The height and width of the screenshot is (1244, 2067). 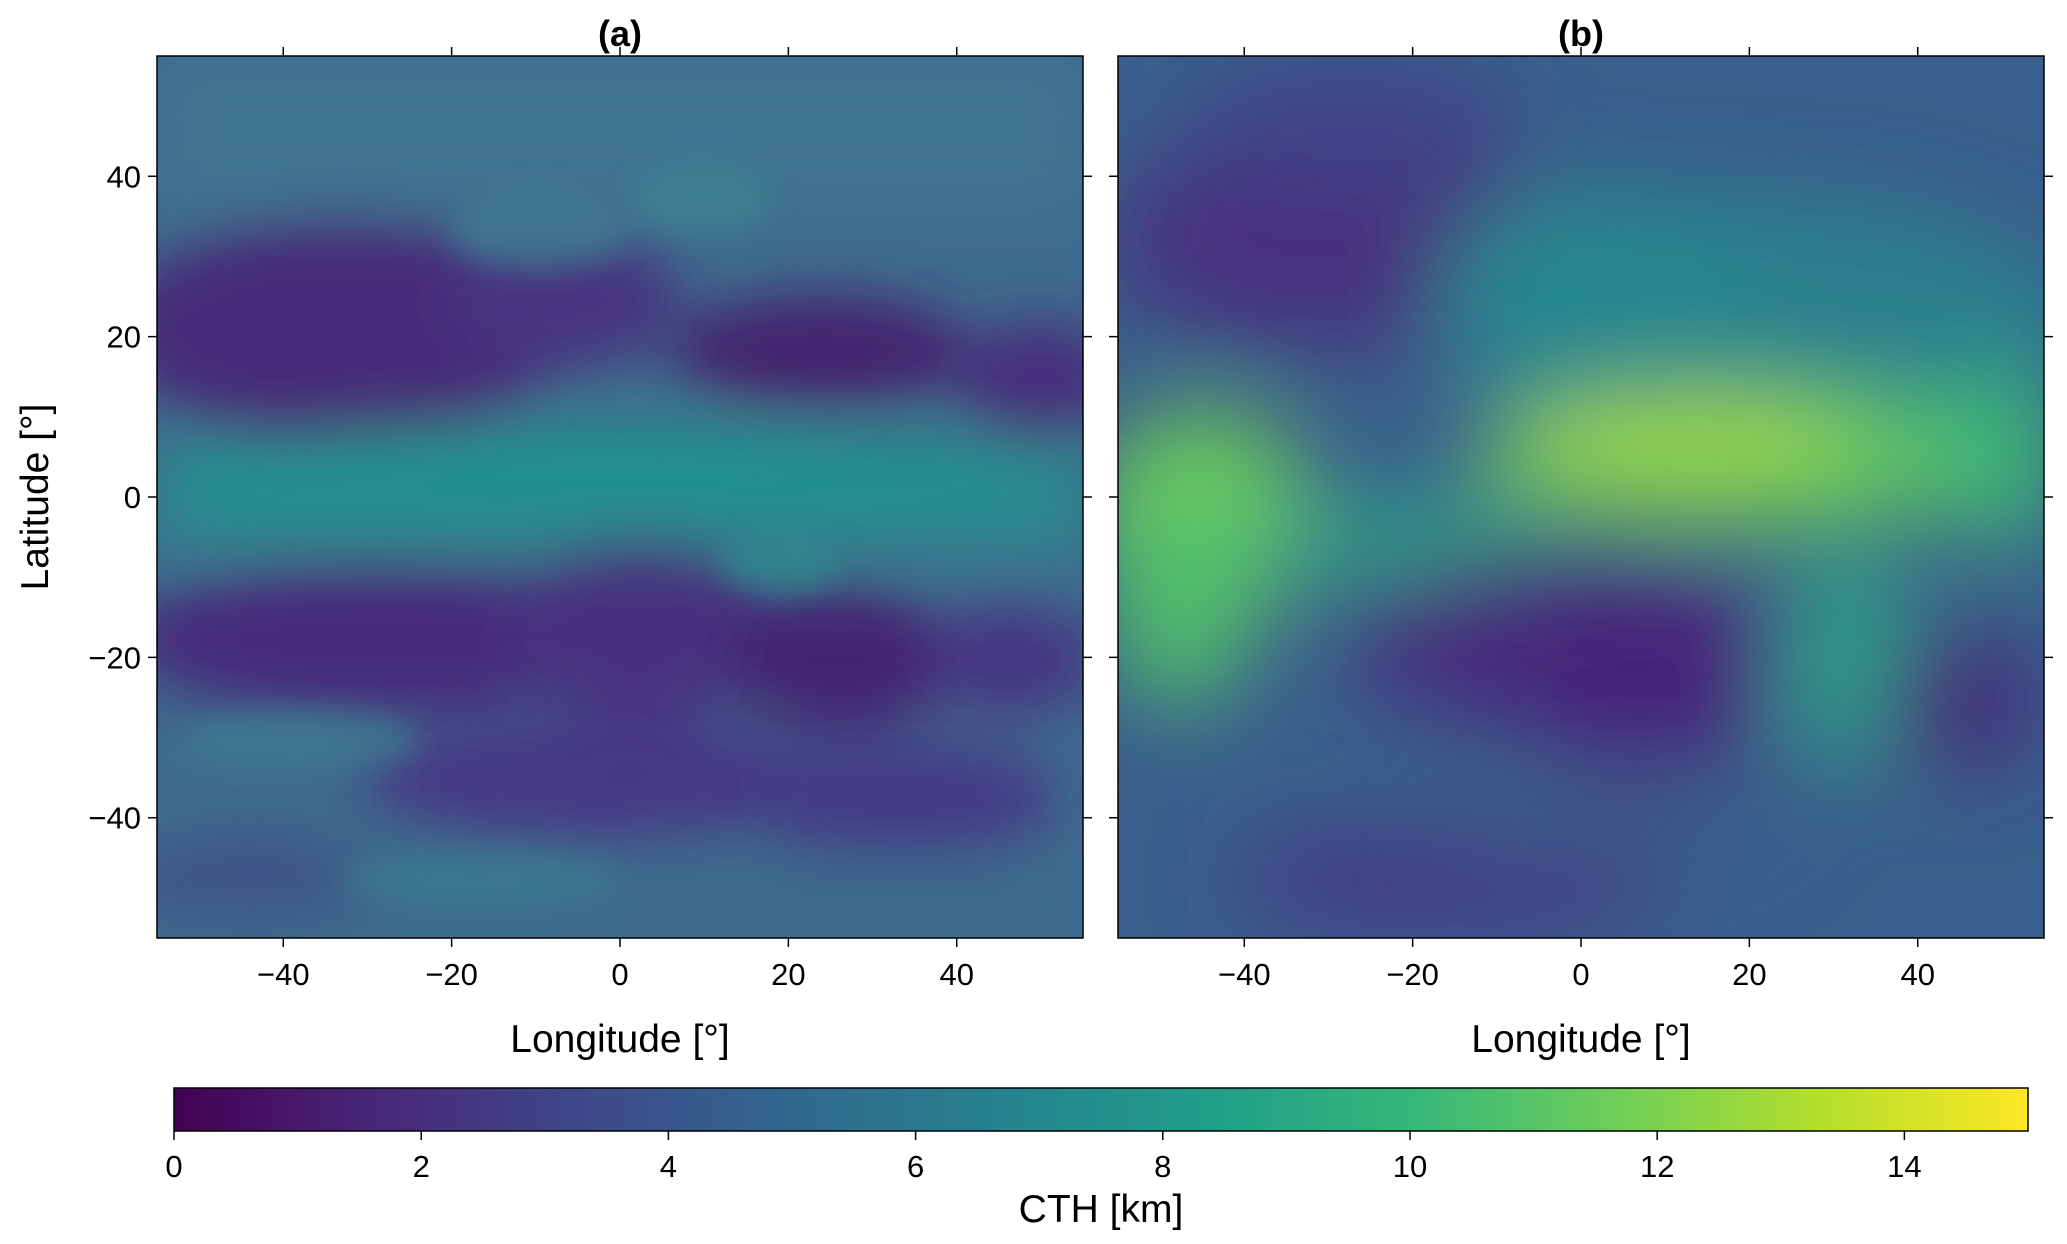 What do you see at coordinates (668, 1166) in the screenshot?
I see `colorbar-tick-label: 4` at bounding box center [668, 1166].